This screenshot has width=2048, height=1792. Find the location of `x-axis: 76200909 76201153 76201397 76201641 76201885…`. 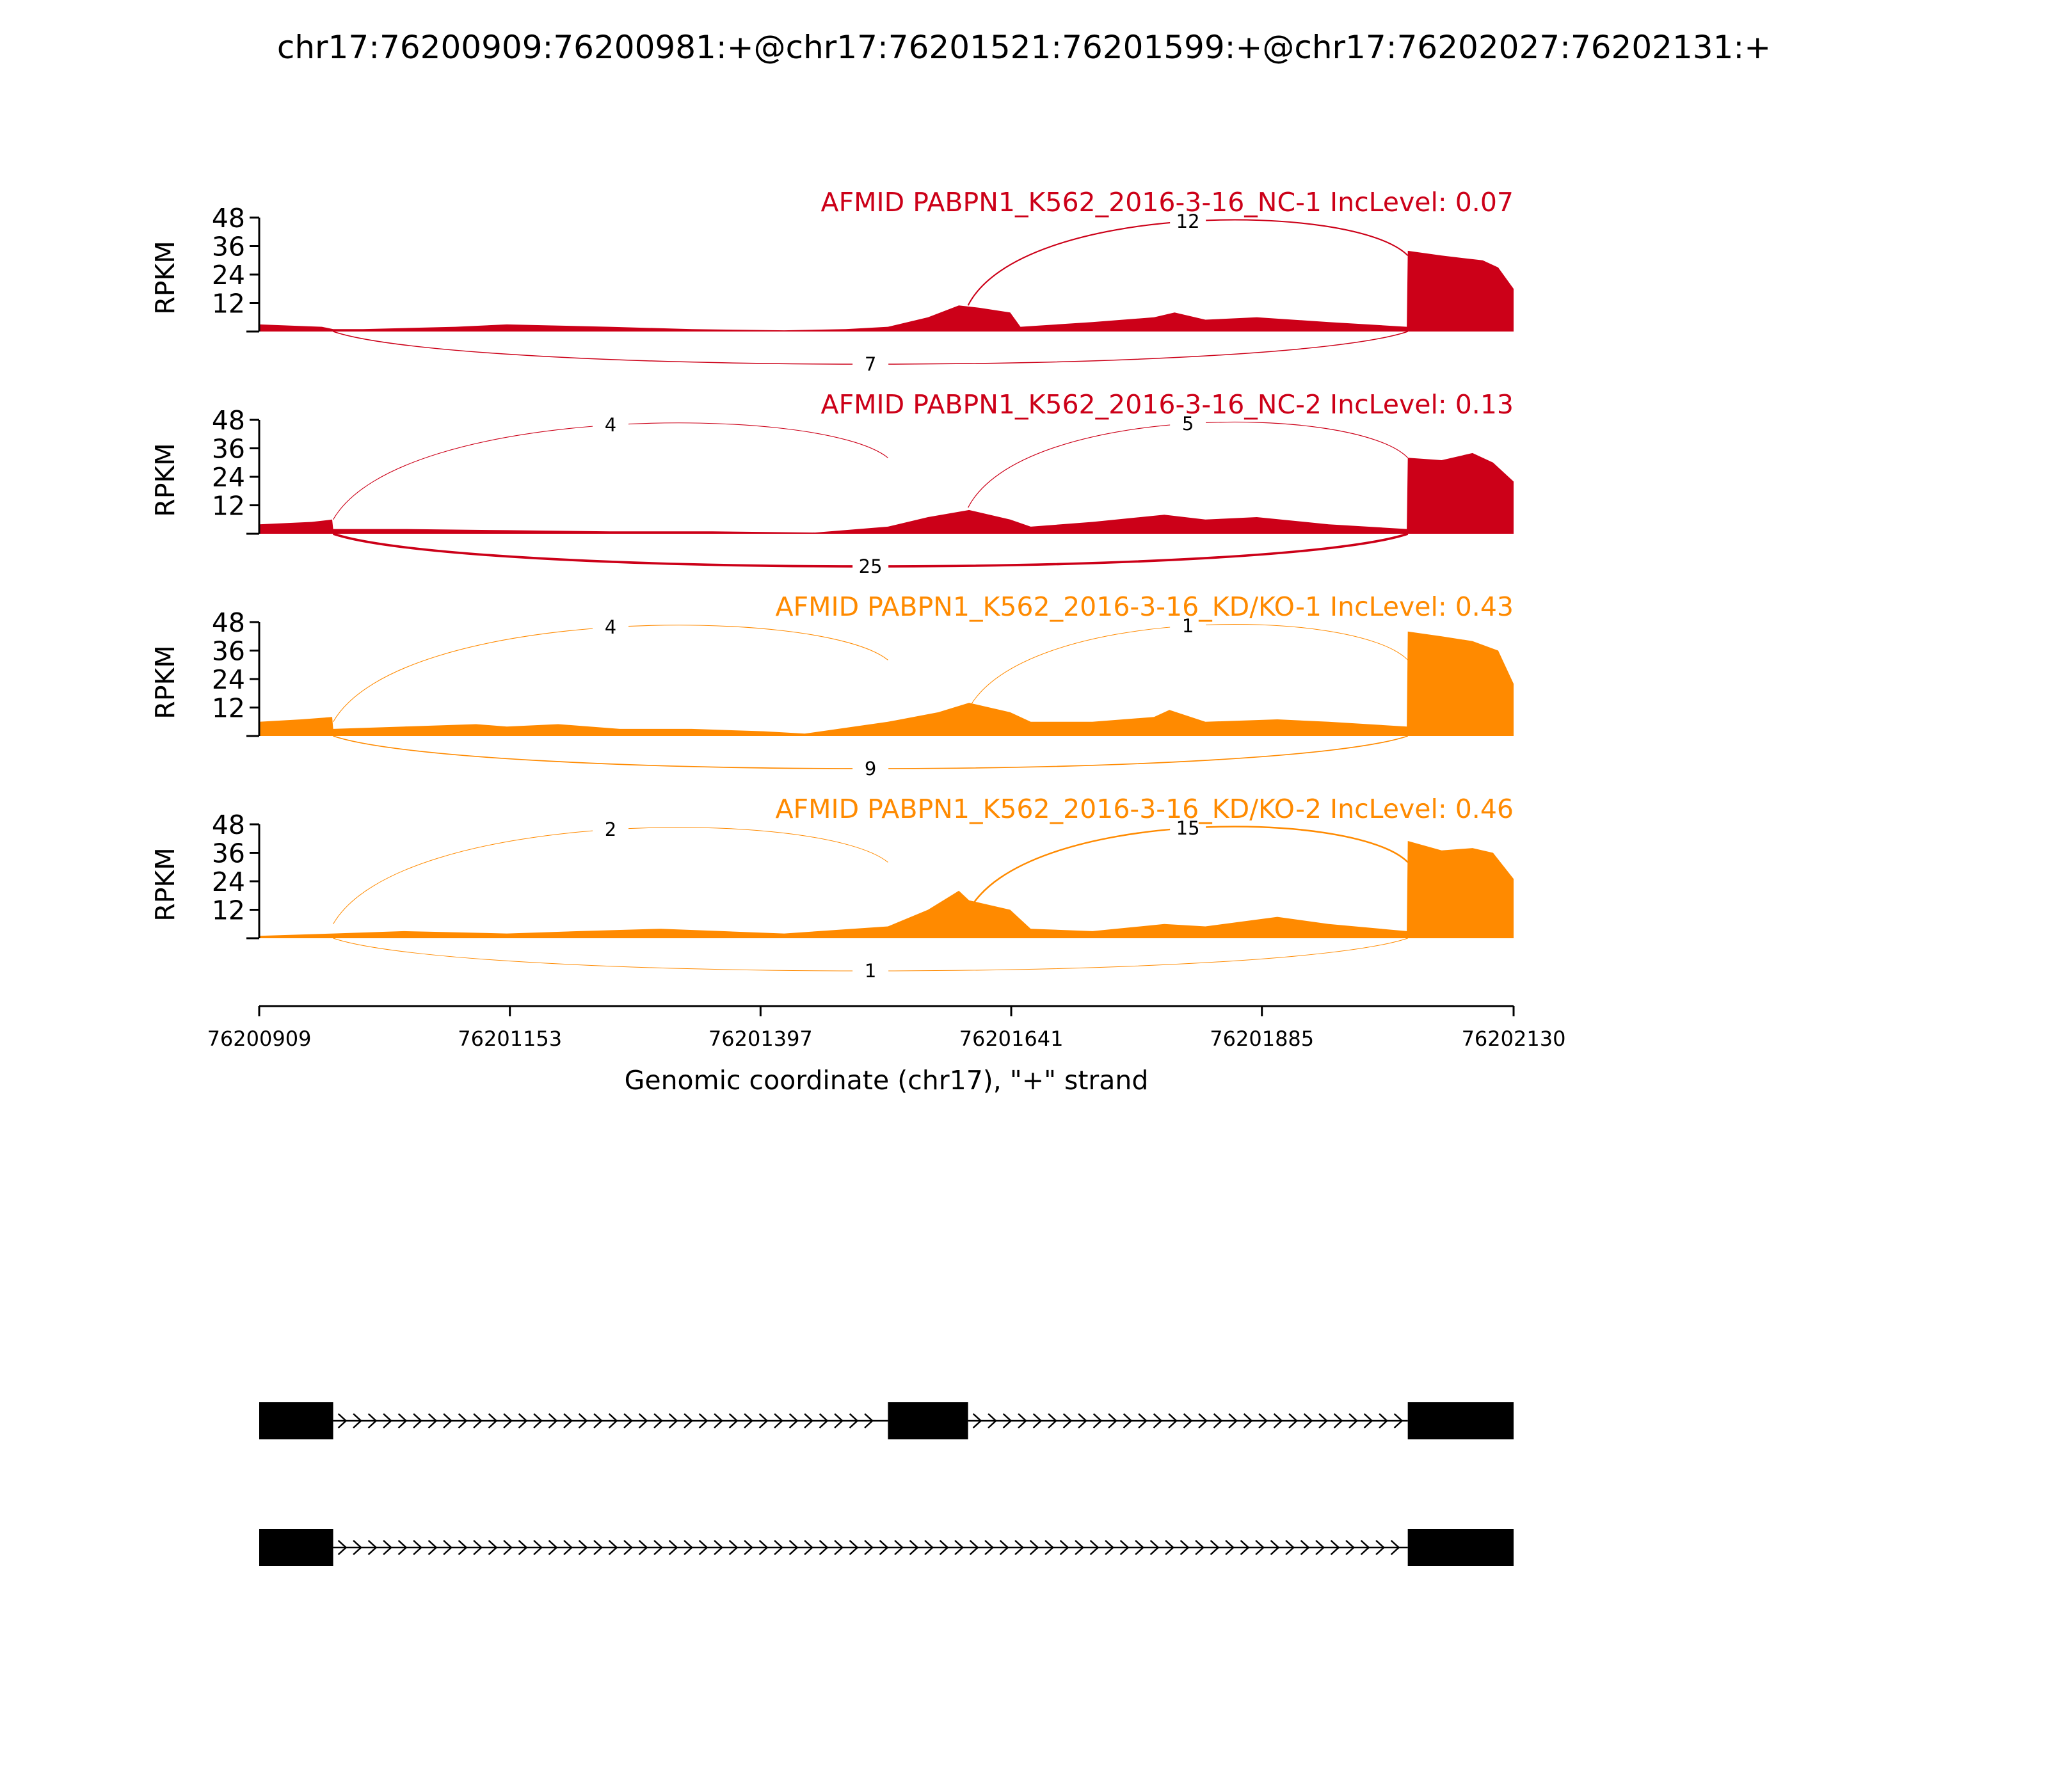

x-axis: 76200909 76201153 76201397 76201641 76201885… is located at coordinates (886, 1050).